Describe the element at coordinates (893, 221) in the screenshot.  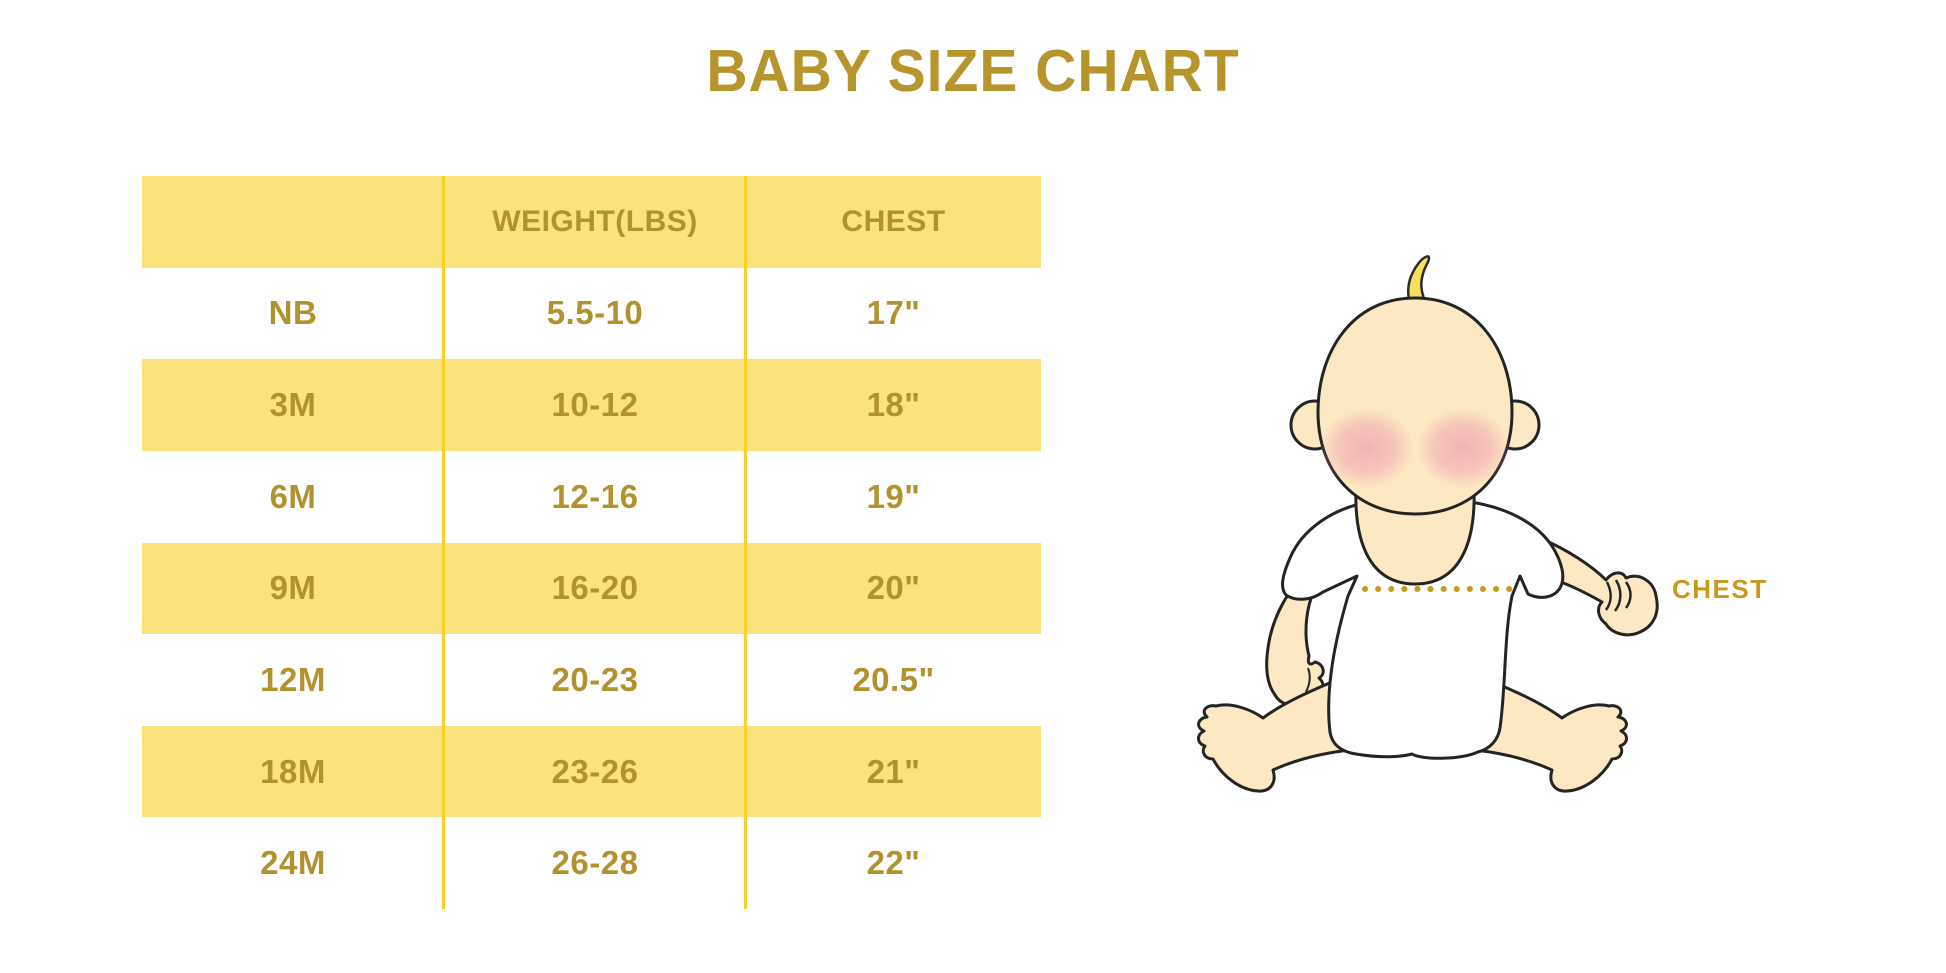
I see `header-chest: CHEST` at that location.